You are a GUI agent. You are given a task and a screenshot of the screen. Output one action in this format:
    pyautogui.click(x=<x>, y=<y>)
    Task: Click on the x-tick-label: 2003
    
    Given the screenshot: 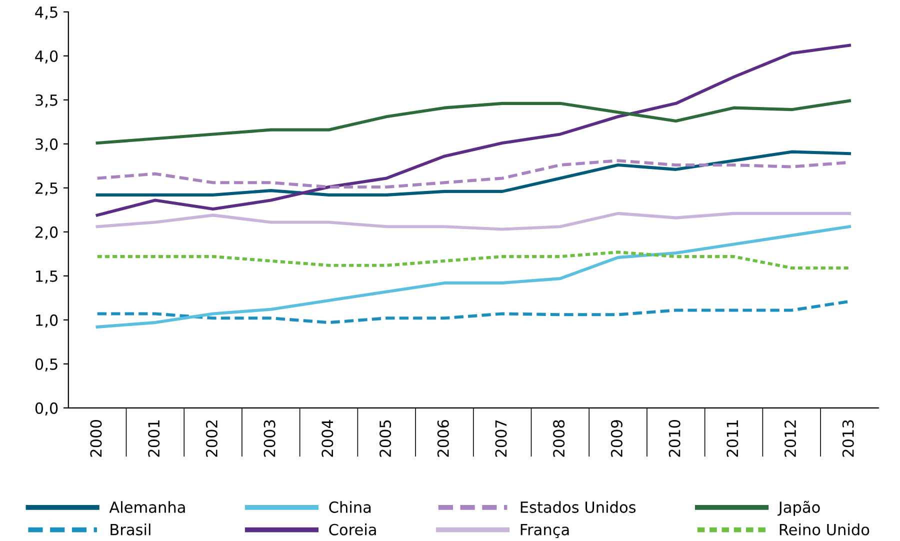 What is the action you would take?
    pyautogui.click(x=270, y=438)
    